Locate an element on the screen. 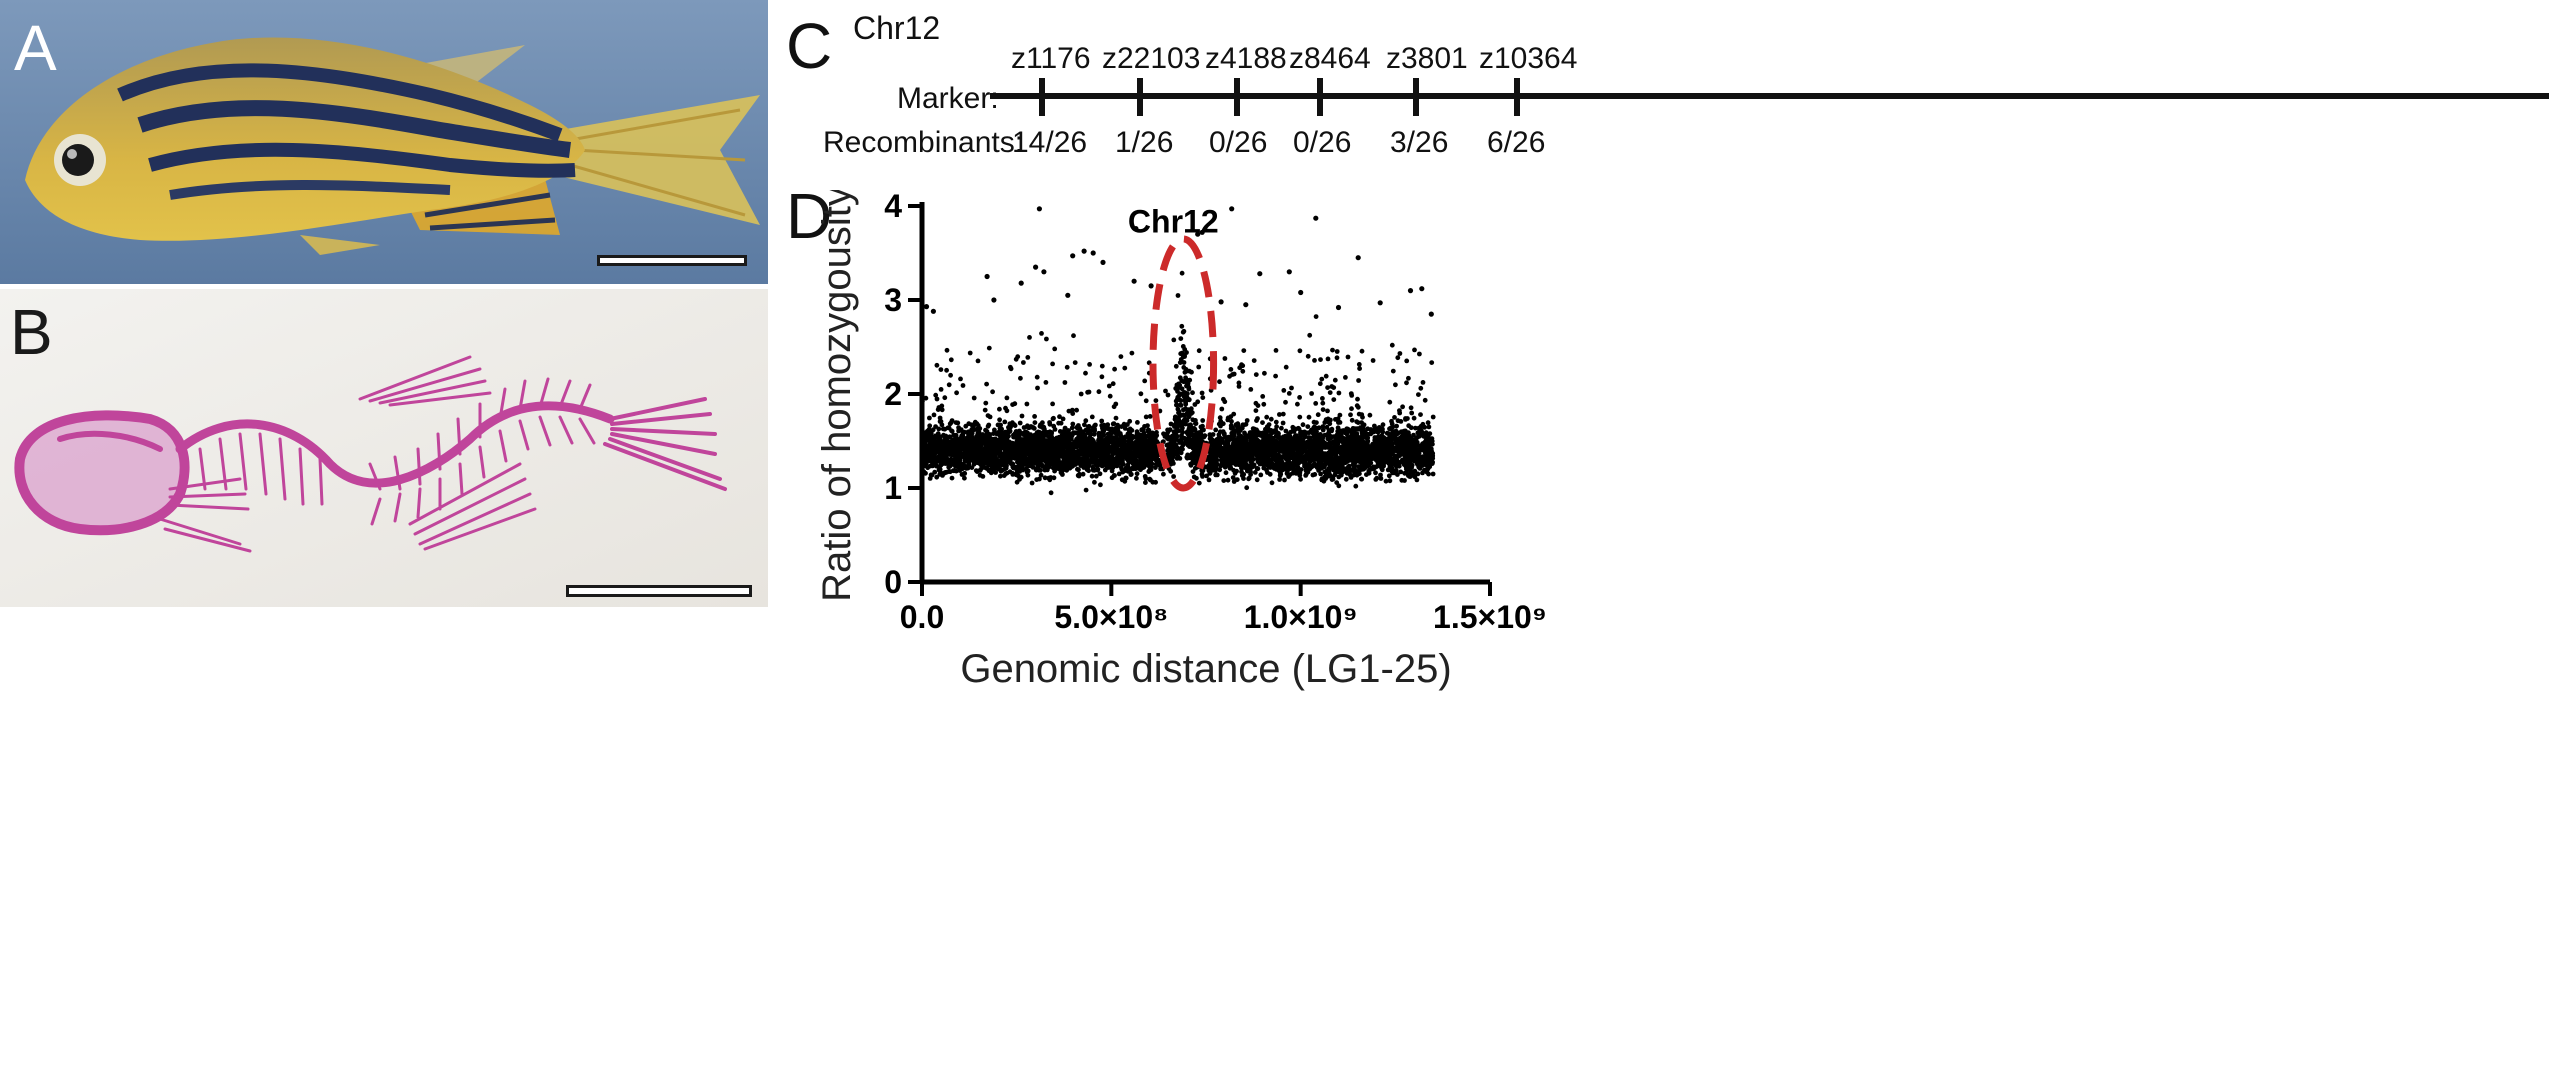 Image resolution: width=2559 pixels, height=1087 pixels. panel-b-photo is located at coordinates (384, 448).